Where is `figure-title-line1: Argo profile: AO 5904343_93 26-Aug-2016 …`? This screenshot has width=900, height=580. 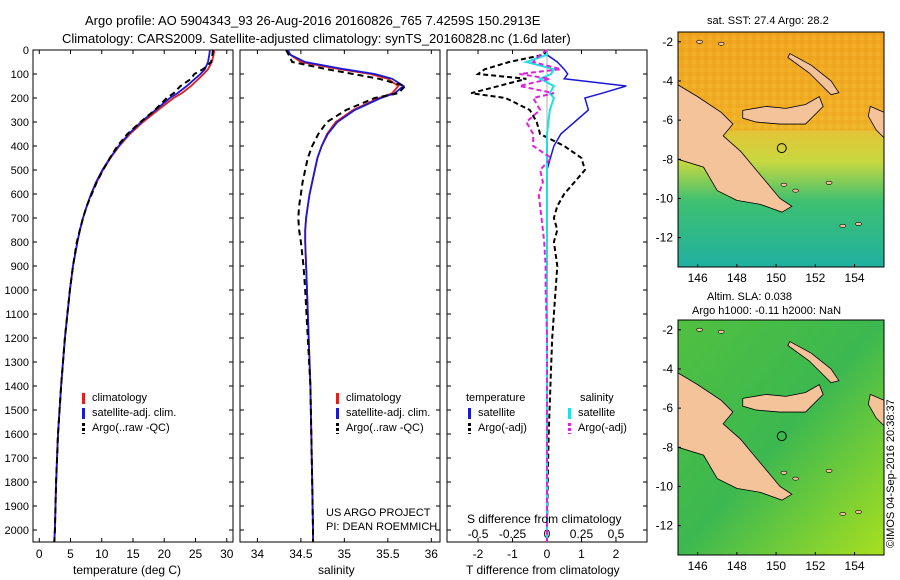
figure-title-line1: Argo profile: AO 5904343_93 26-Aug-2016 … is located at coordinates (313, 20).